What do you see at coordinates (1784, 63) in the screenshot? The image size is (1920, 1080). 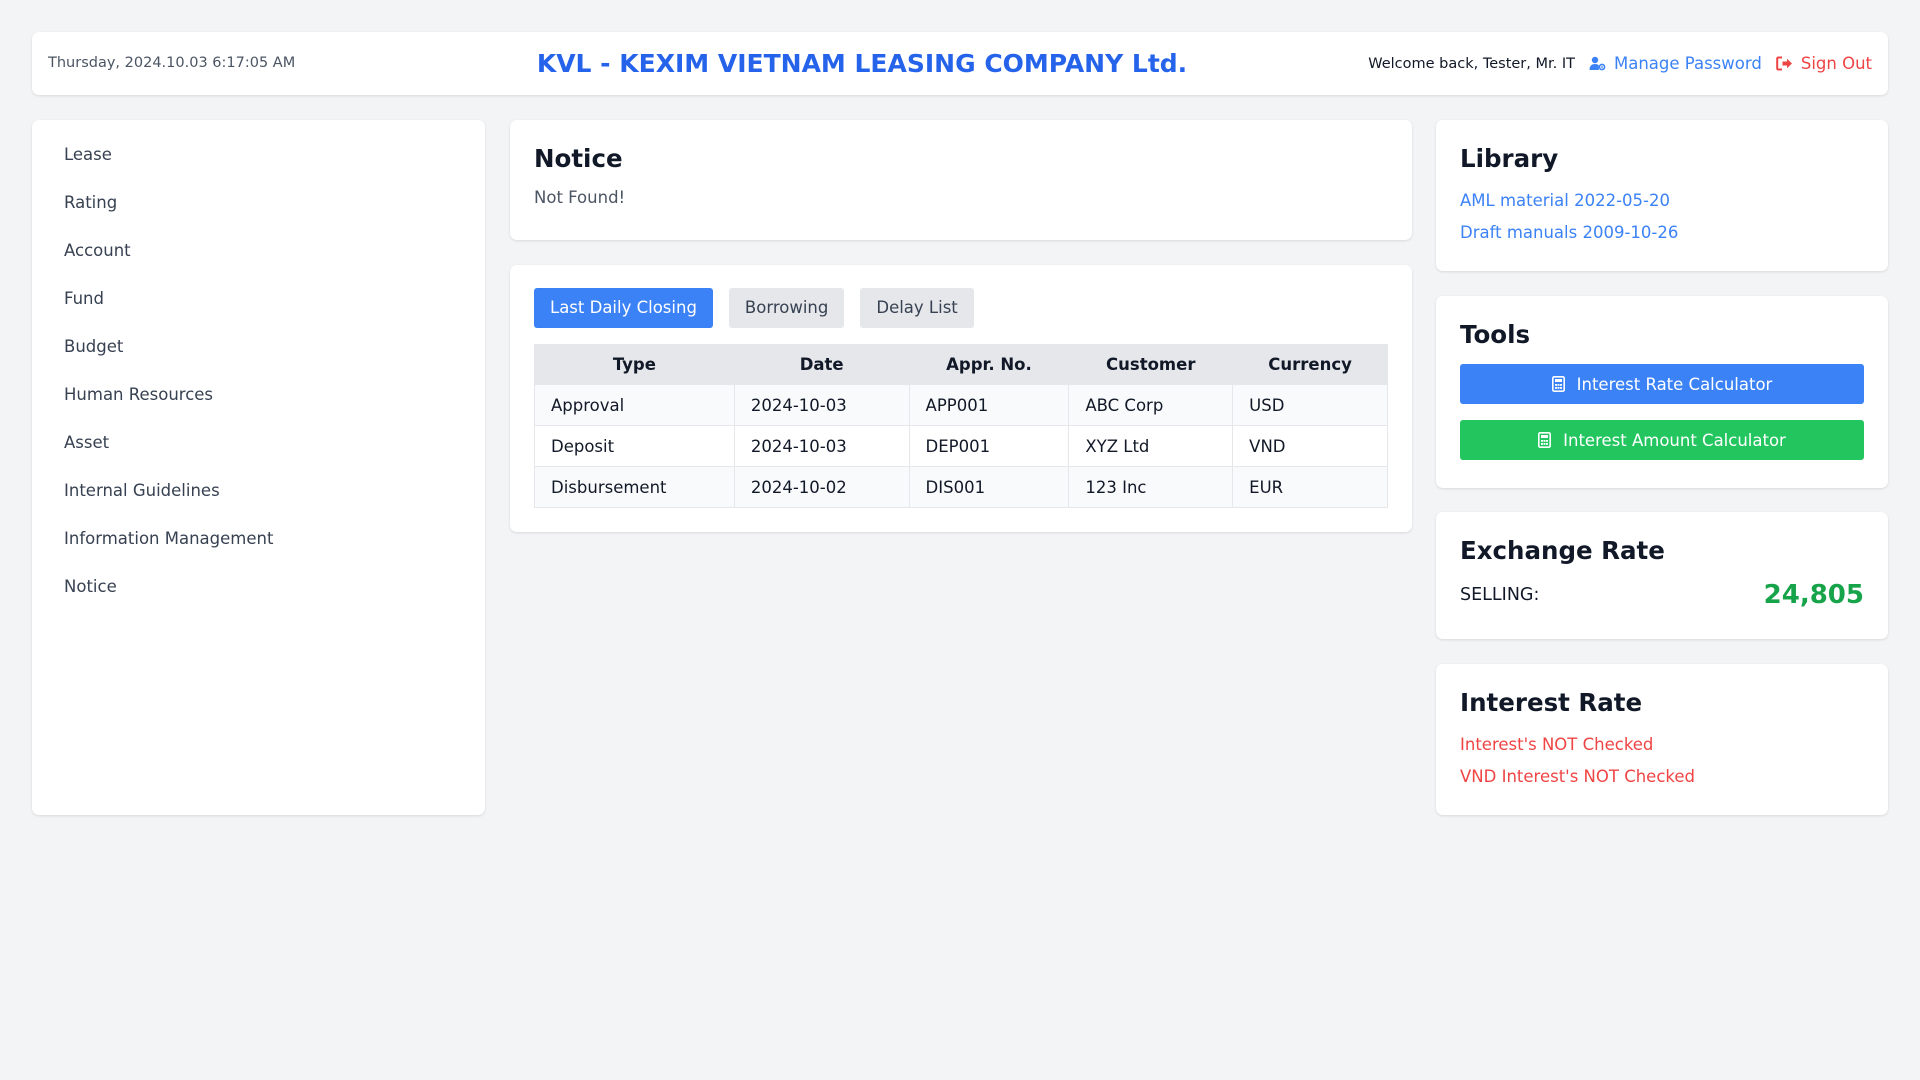 I see `sign-out-icon` at bounding box center [1784, 63].